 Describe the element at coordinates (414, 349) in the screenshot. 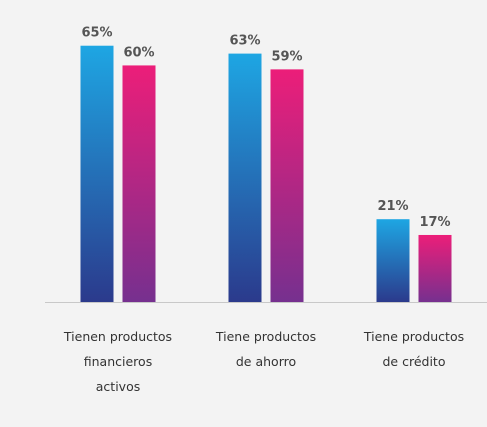

I see `x-tick-label: Tiene productos de crédito` at that location.